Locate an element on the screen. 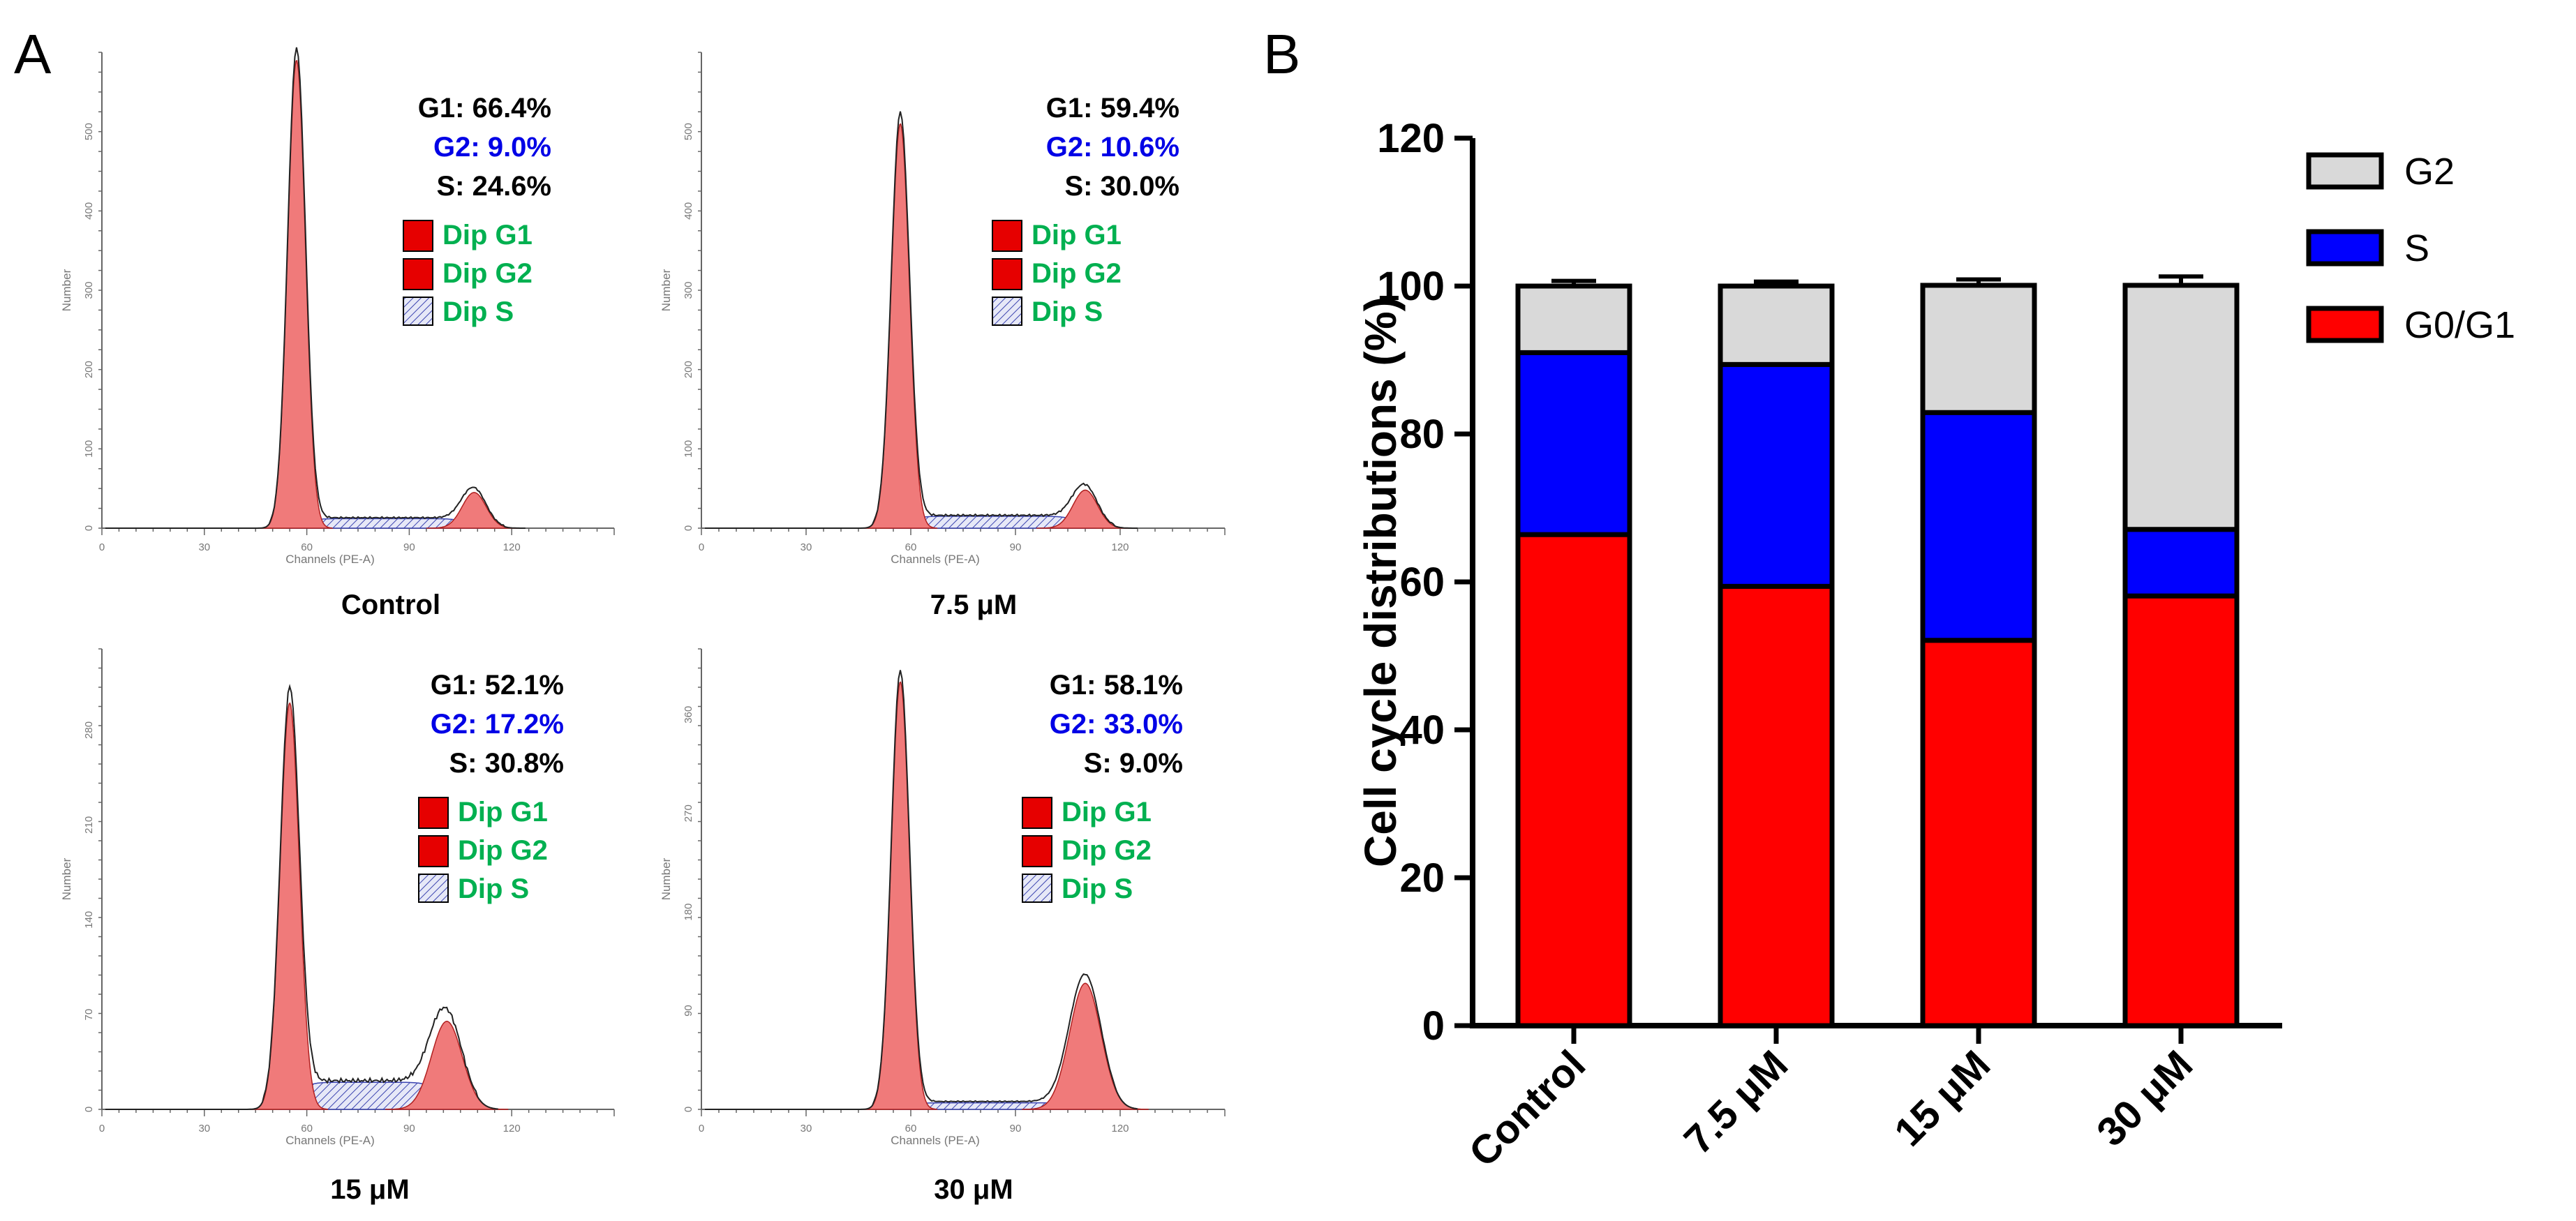 The width and height of the screenshot is (2576, 1221). histogram-condition-label: Control is located at coordinates (390, 605).